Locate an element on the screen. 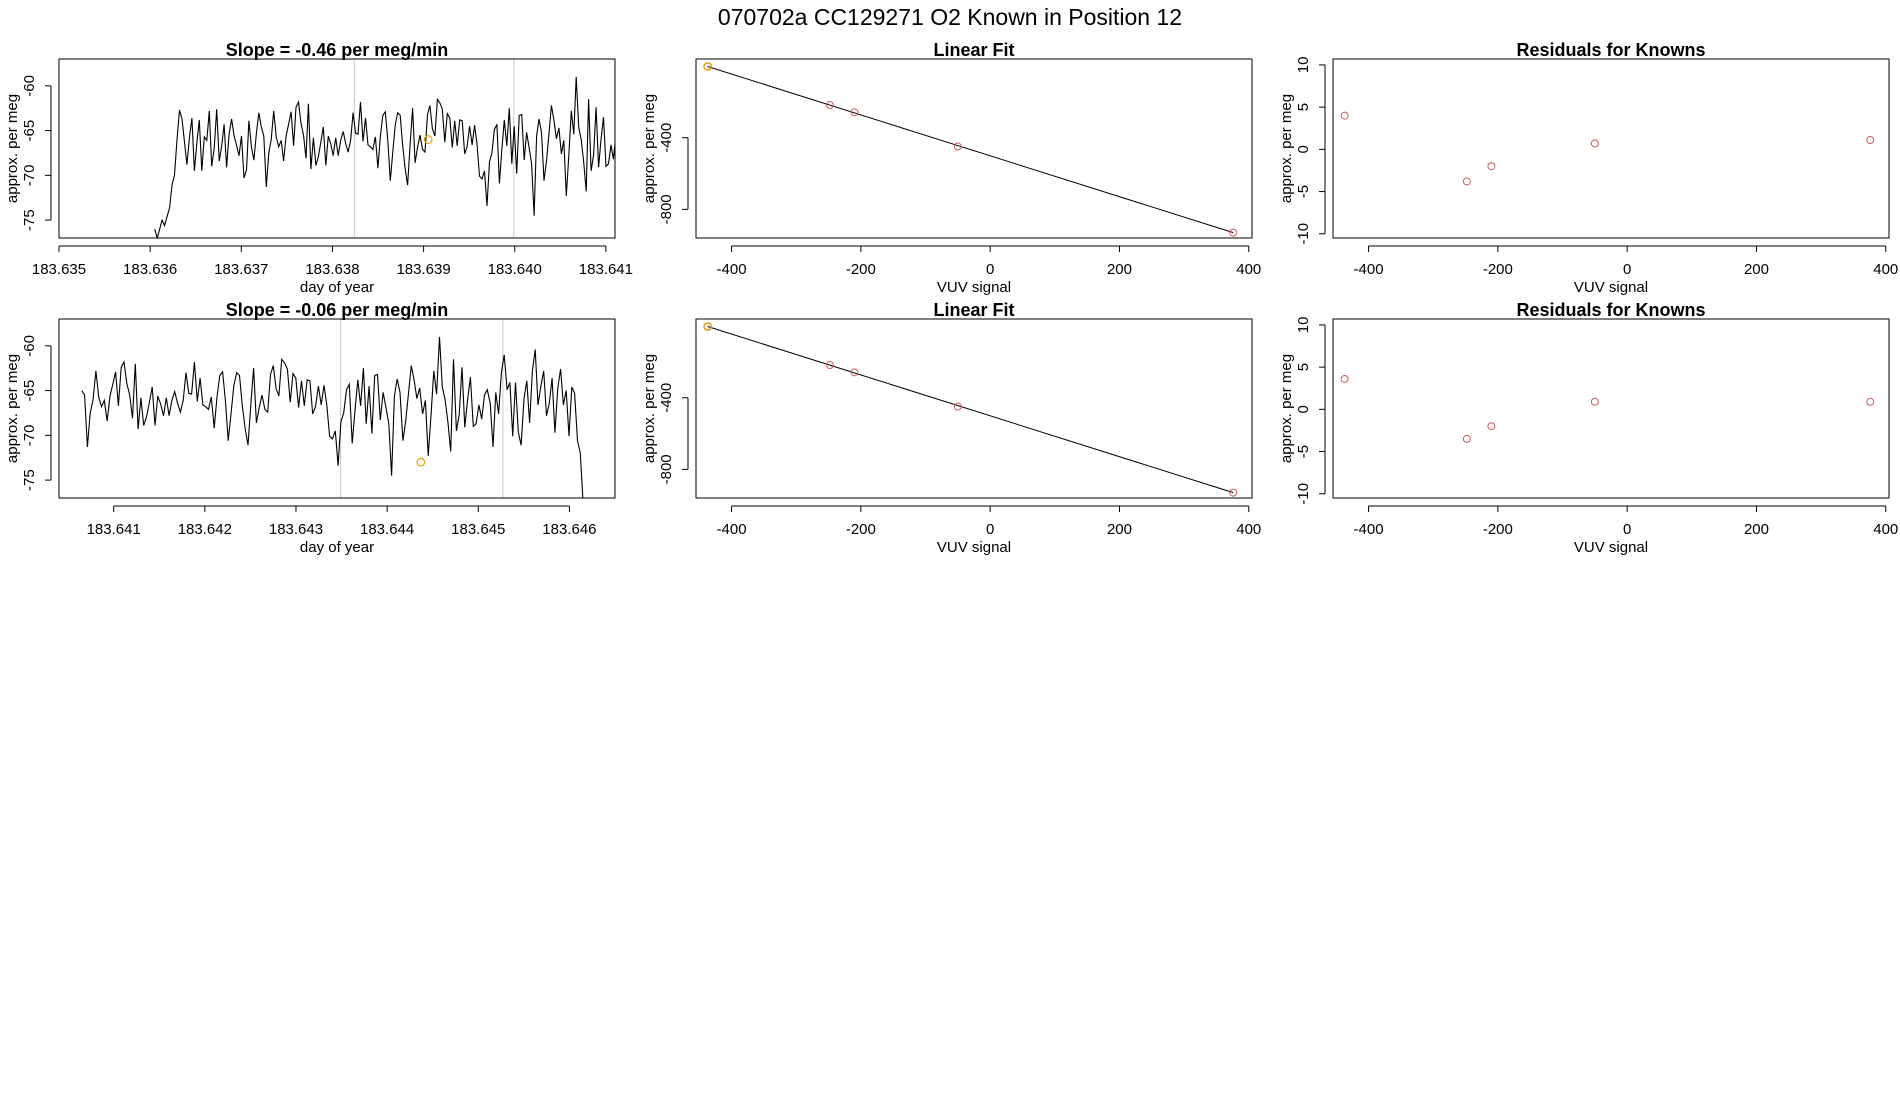 The width and height of the screenshot is (1900, 1100). x-tick-label: 183.636 is located at coordinates (150, 269).